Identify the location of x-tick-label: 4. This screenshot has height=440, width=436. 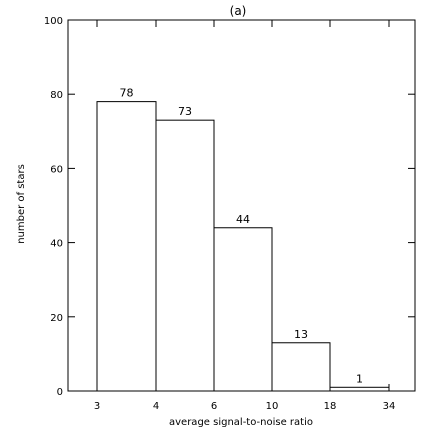
(156, 406).